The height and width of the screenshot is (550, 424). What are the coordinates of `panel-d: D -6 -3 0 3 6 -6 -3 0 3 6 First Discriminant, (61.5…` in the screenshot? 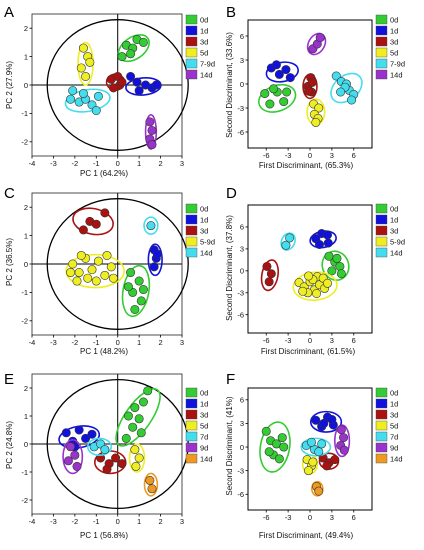 It's located at (315, 270).